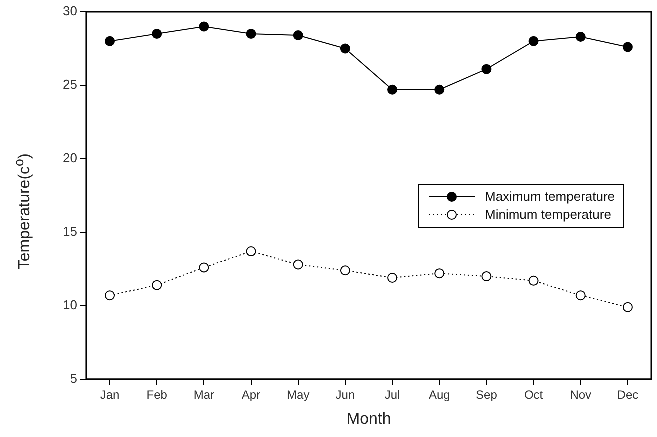 This screenshot has width=657, height=437. What do you see at coordinates (628, 395) in the screenshot?
I see `x-tick-label: Dec` at bounding box center [628, 395].